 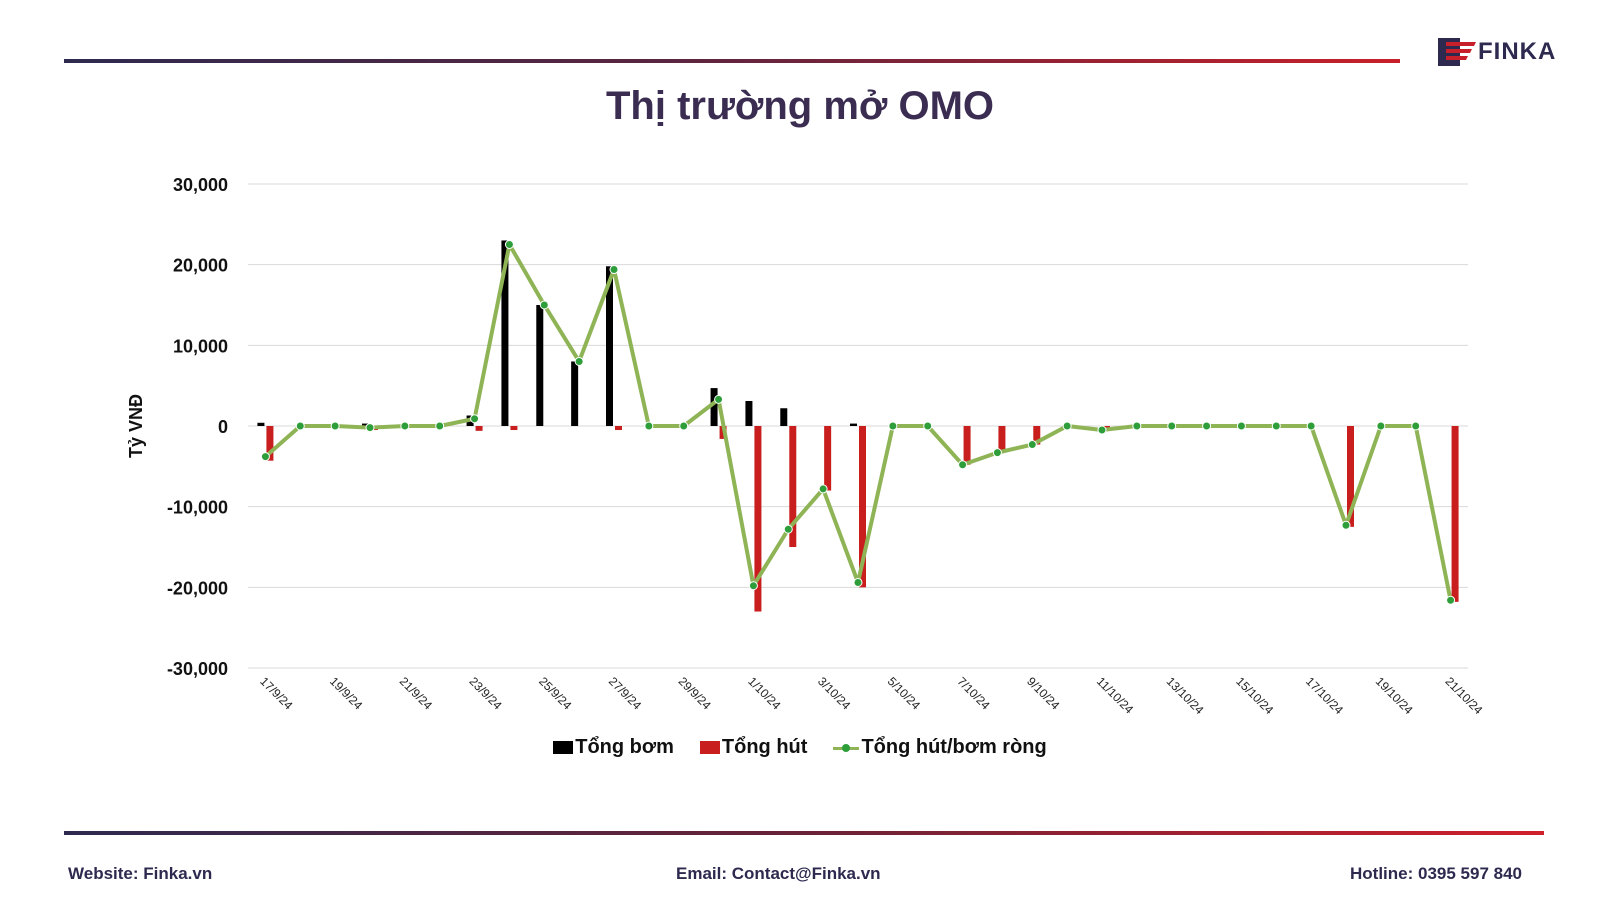 What do you see at coordinates (1043, 693) in the screenshot?
I see `x-tick-label: 9/10/24` at bounding box center [1043, 693].